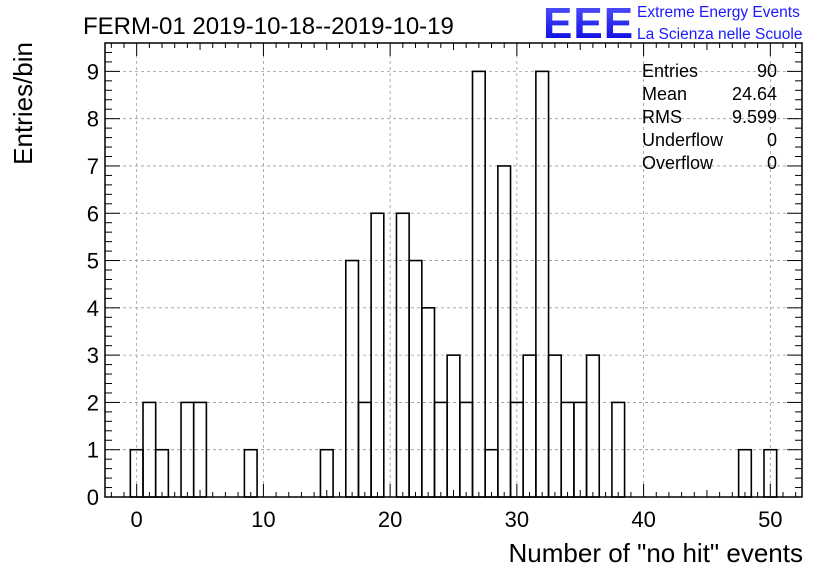 This screenshot has height=572, width=836. What do you see at coordinates (683, 140) in the screenshot?
I see `stats-label: Underflow` at bounding box center [683, 140].